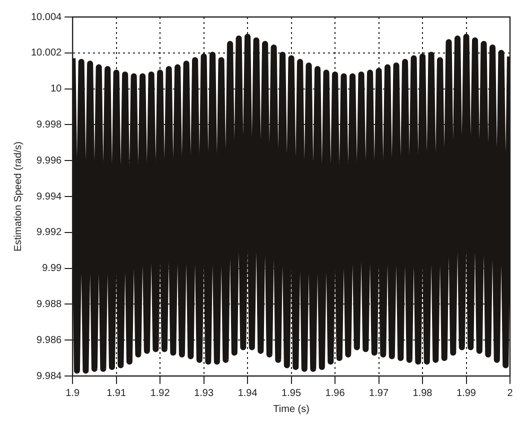 The image size is (530, 426). I want to click on y-tick-label: 9.994, so click(49, 196).